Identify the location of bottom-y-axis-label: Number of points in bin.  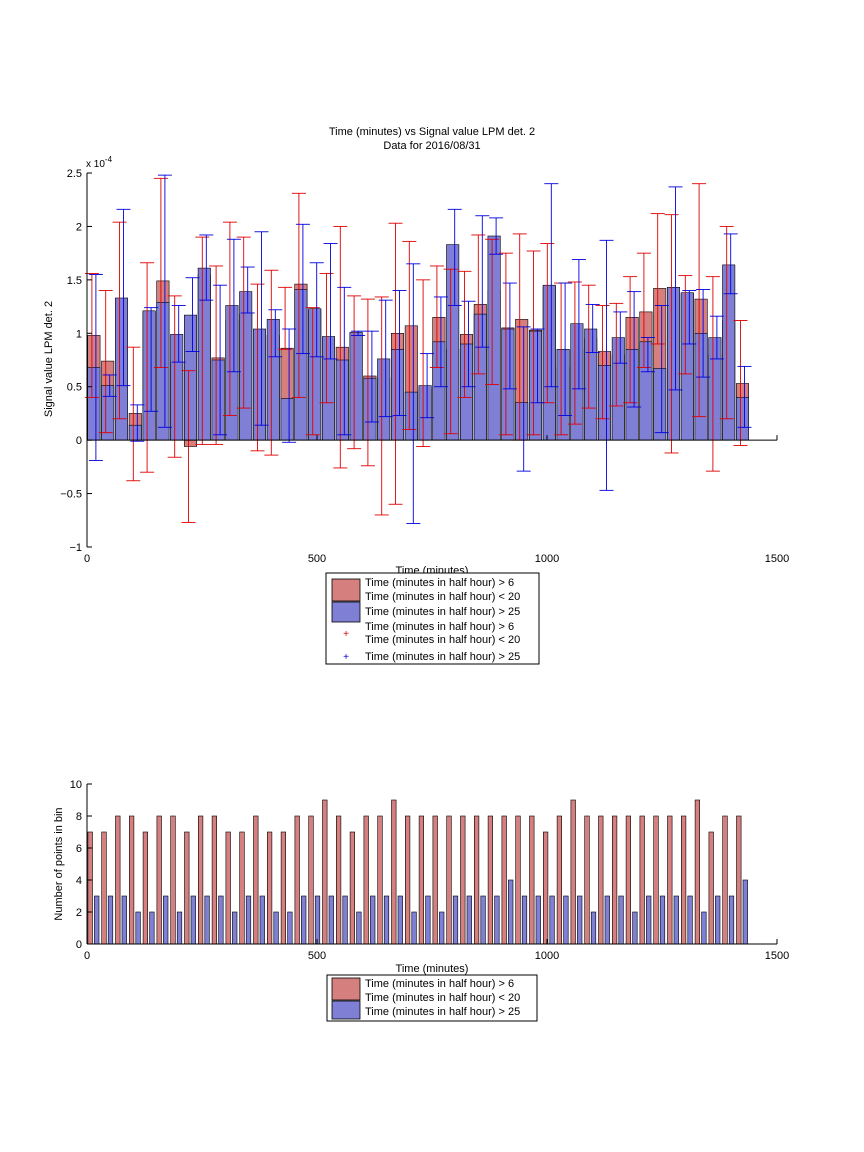
(59, 863).